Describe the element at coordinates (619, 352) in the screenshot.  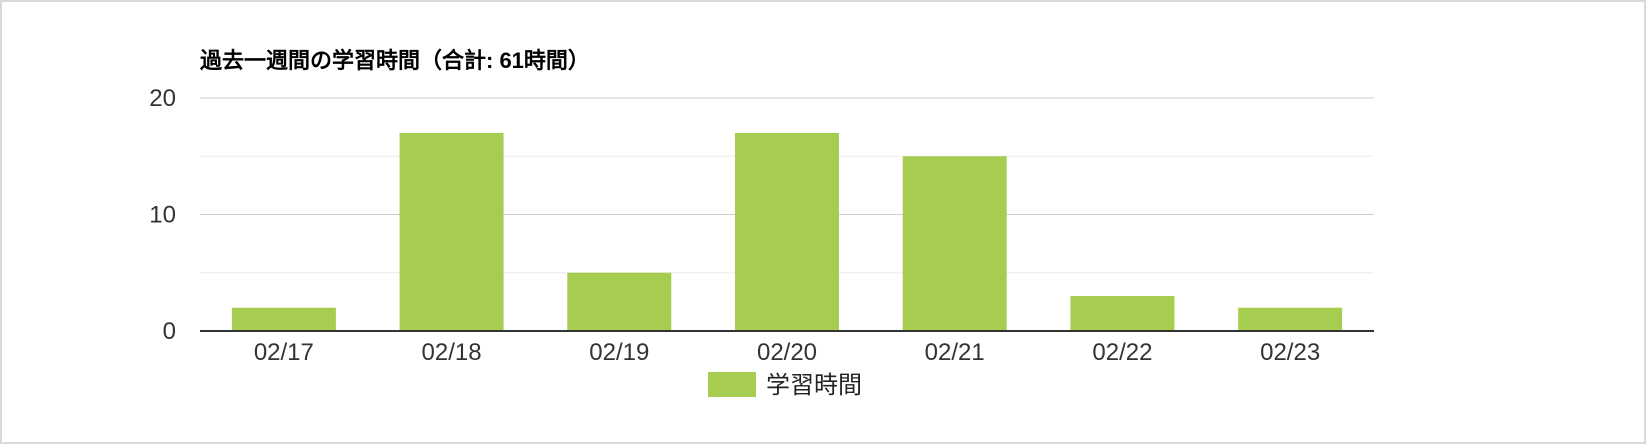
I see `x-tick-label: 02/19` at that location.